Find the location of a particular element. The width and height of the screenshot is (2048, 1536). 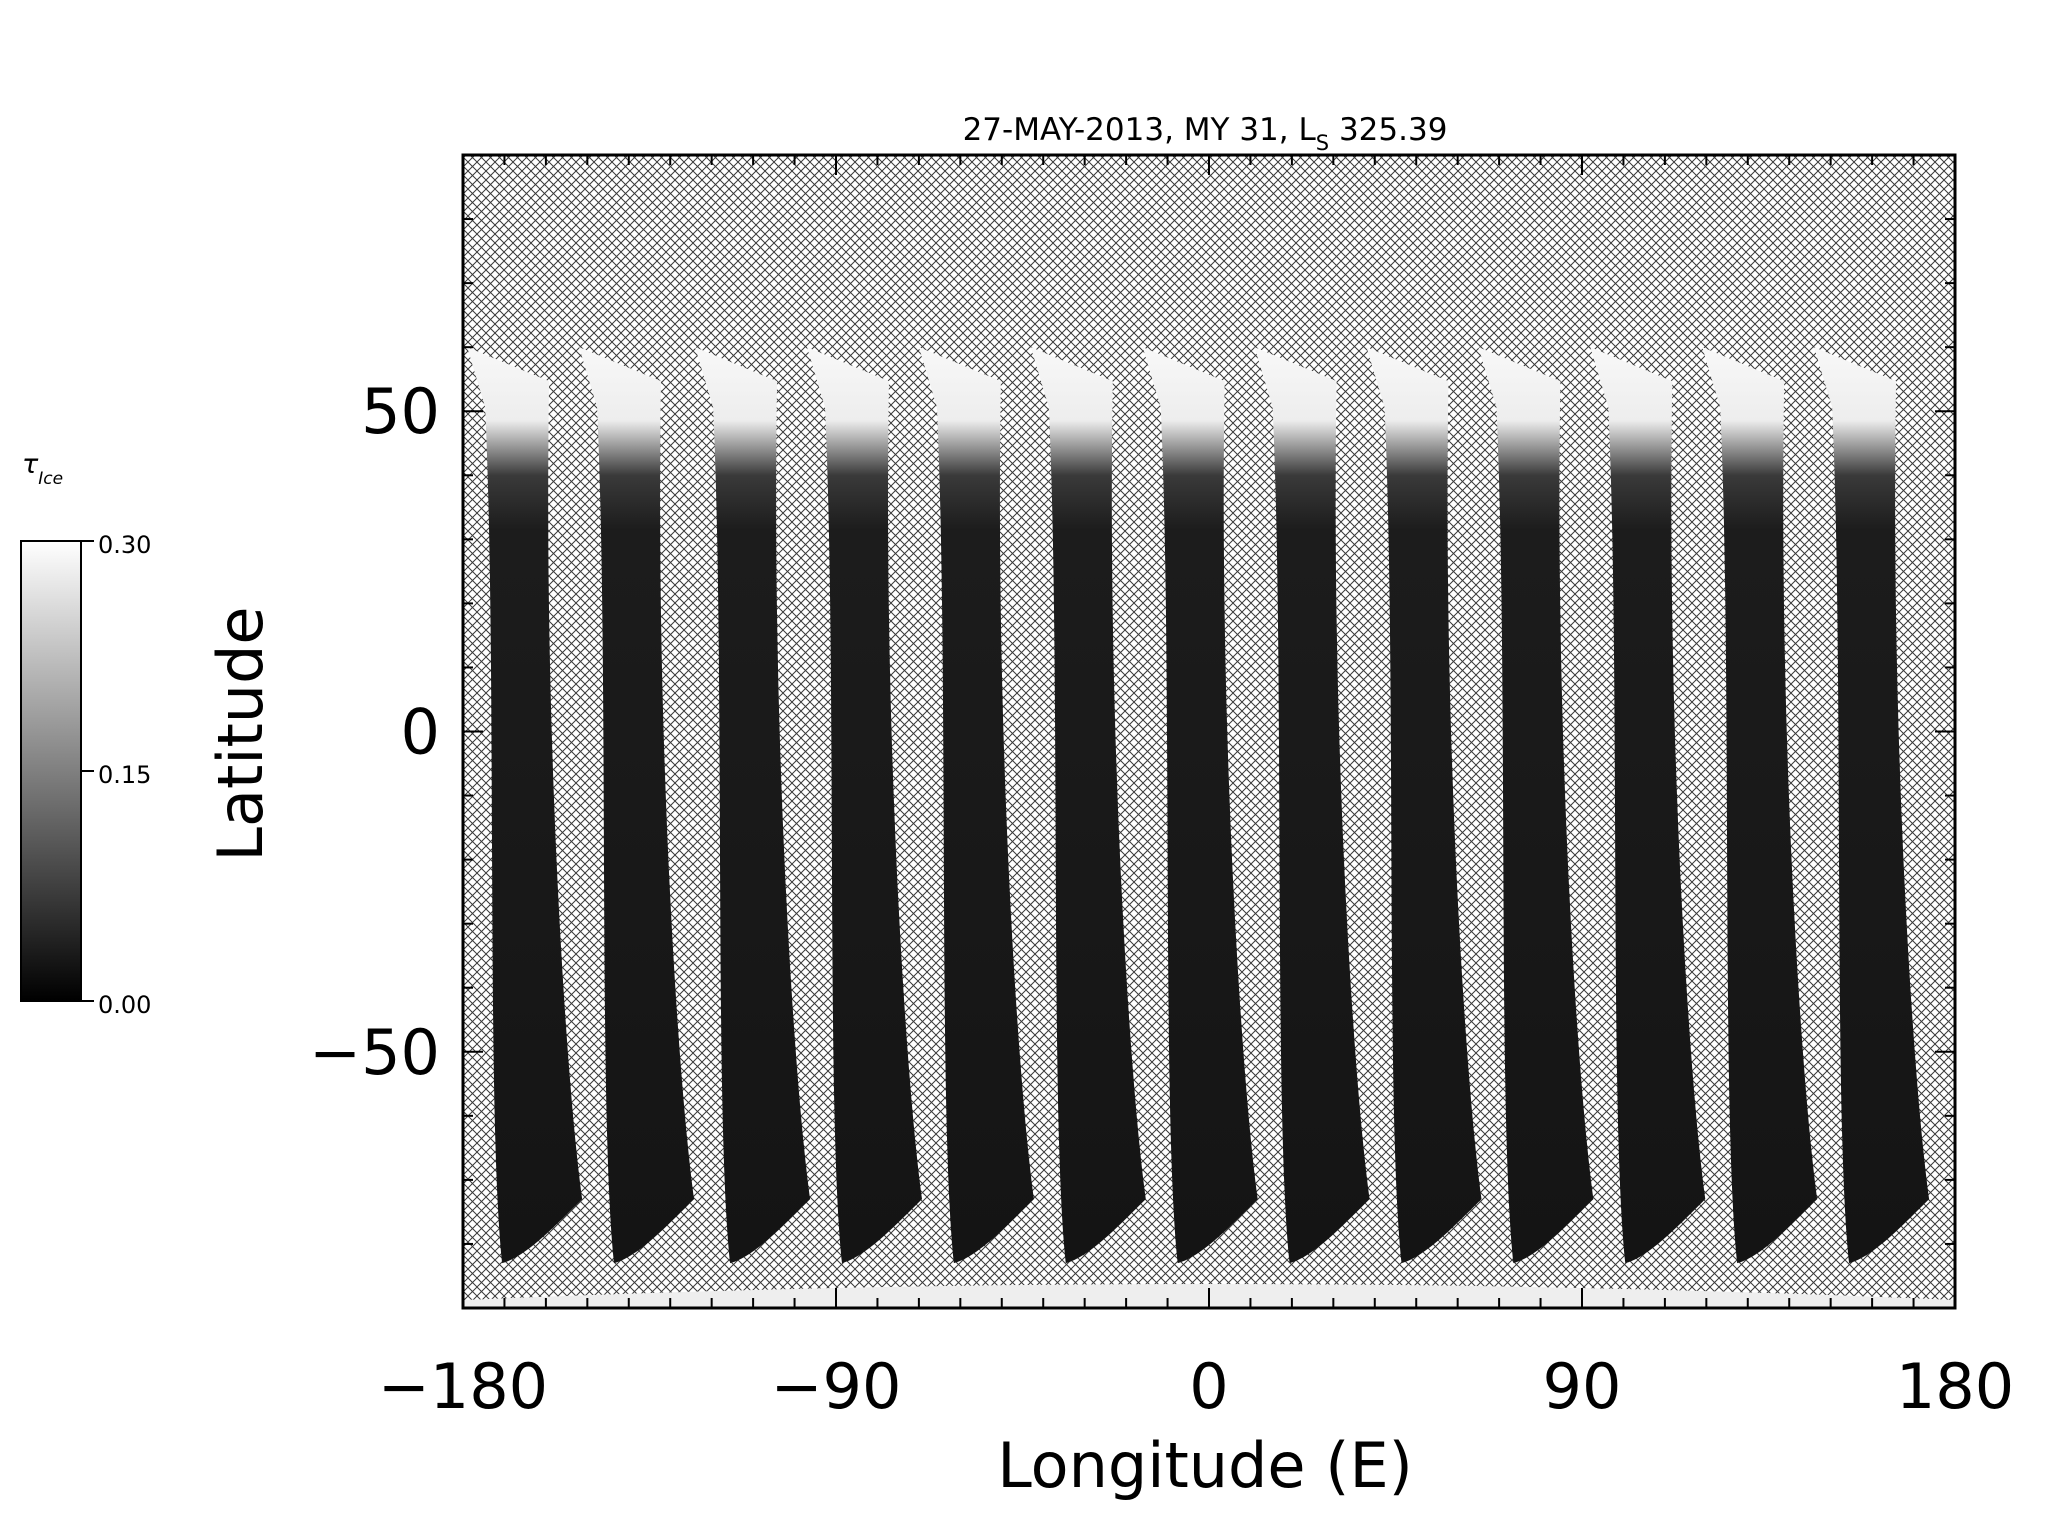

colorbar: τIce 0.30 0.15 0.00 is located at coordinates (85, 734).